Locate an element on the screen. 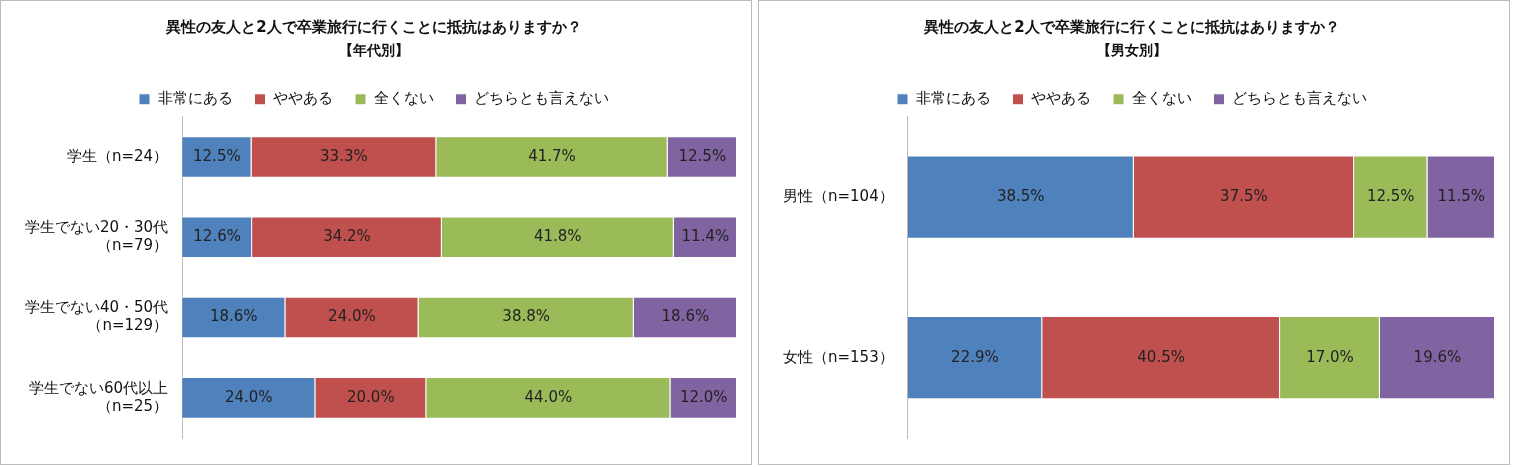 The width and height of the screenshot is (1521, 467). data-label: 12.6% is located at coordinates (217, 236).